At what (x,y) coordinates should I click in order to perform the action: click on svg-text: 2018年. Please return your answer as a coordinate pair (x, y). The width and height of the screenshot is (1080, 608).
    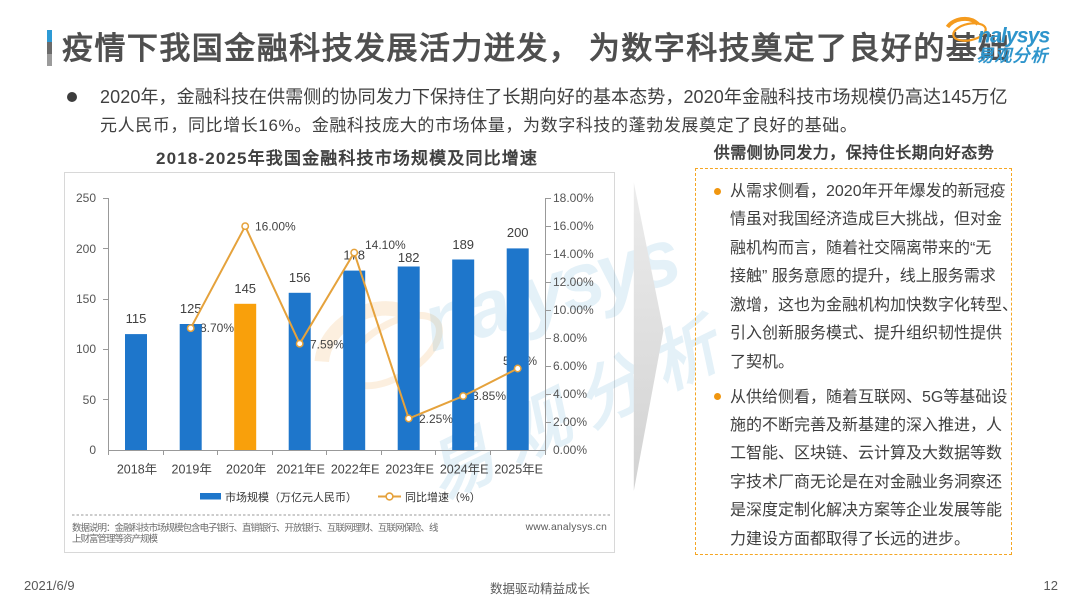
    Looking at the image, I should click on (137, 470).